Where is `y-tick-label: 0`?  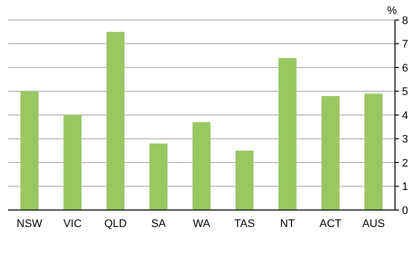 y-tick-label: 0 is located at coordinates (405, 210).